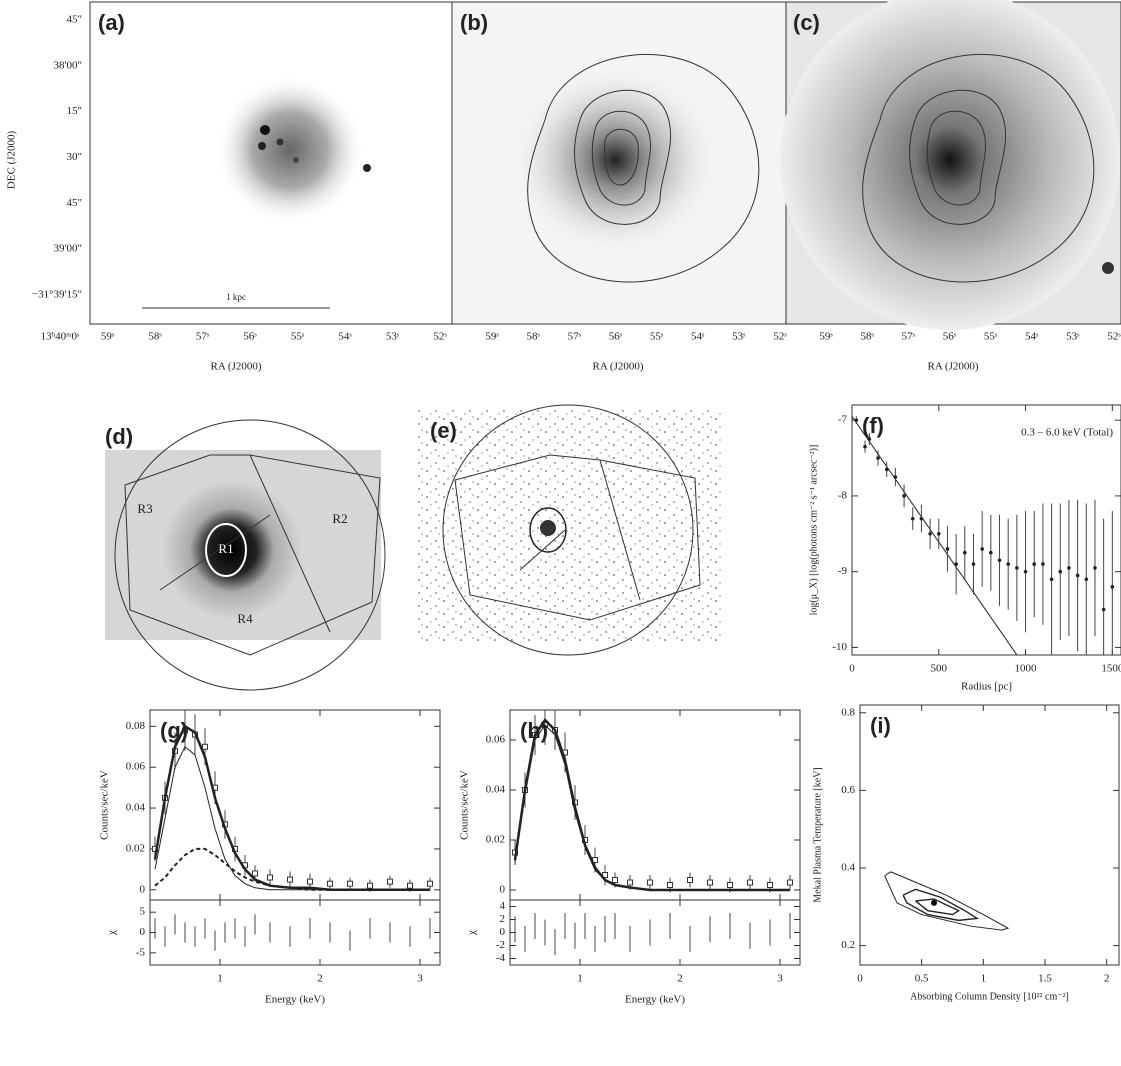  Describe the element at coordinates (298, 337) in the screenshot. I see `x-tick-label: 55ˢ` at that location.